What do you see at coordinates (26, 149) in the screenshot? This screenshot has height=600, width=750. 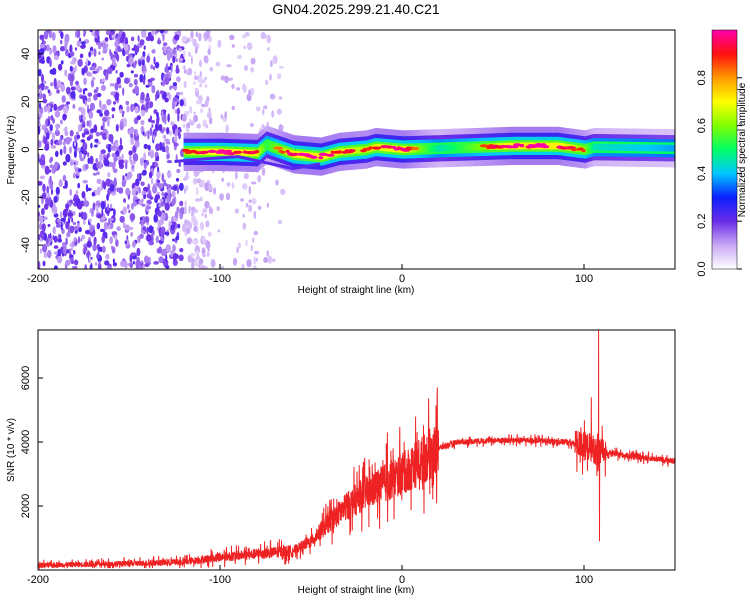 I see `spectrogram-y-tick-label: 0` at bounding box center [26, 149].